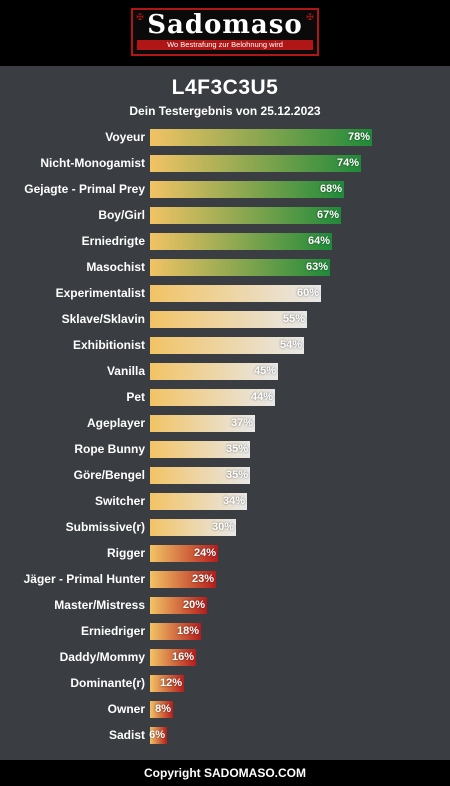 This screenshot has height=786, width=450. What do you see at coordinates (318, 241) in the screenshot?
I see `bar-value-label: 64%` at bounding box center [318, 241].